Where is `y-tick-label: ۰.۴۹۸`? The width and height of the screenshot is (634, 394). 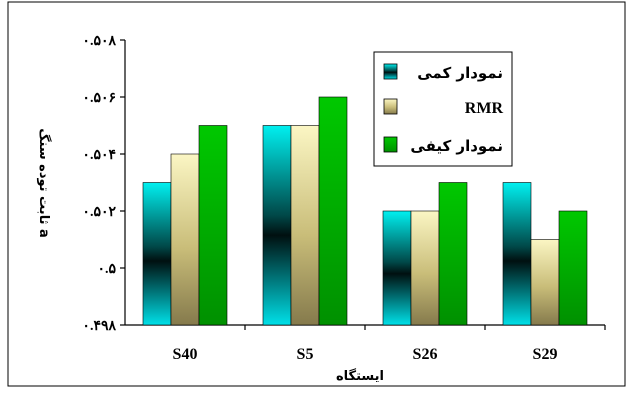 y-tick-label: ۰.۴۹۸ is located at coordinates (99, 326).